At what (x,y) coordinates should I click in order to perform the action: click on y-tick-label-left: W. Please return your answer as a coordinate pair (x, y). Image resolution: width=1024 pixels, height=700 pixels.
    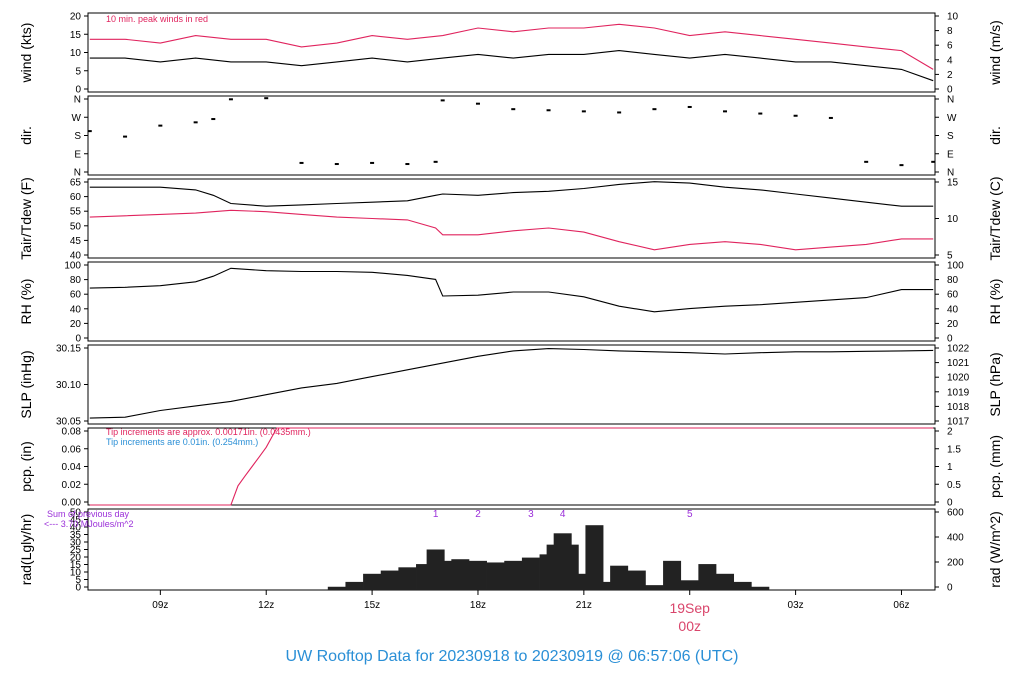
    Looking at the image, I should click on (77, 118).